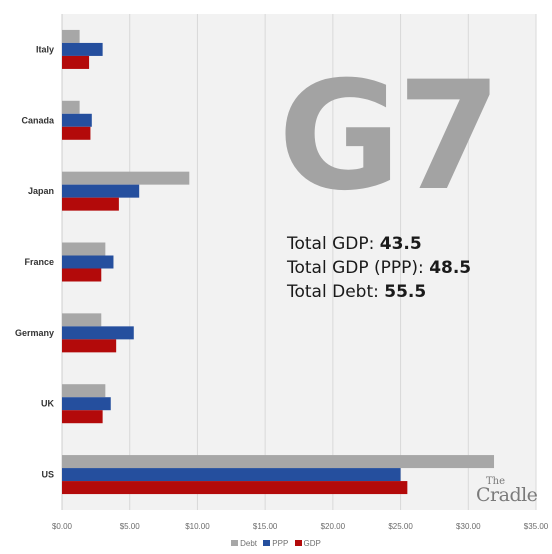 This screenshot has height=554, width=552. What do you see at coordinates (496, 481) in the screenshot?
I see `brand-the: The` at bounding box center [496, 481].